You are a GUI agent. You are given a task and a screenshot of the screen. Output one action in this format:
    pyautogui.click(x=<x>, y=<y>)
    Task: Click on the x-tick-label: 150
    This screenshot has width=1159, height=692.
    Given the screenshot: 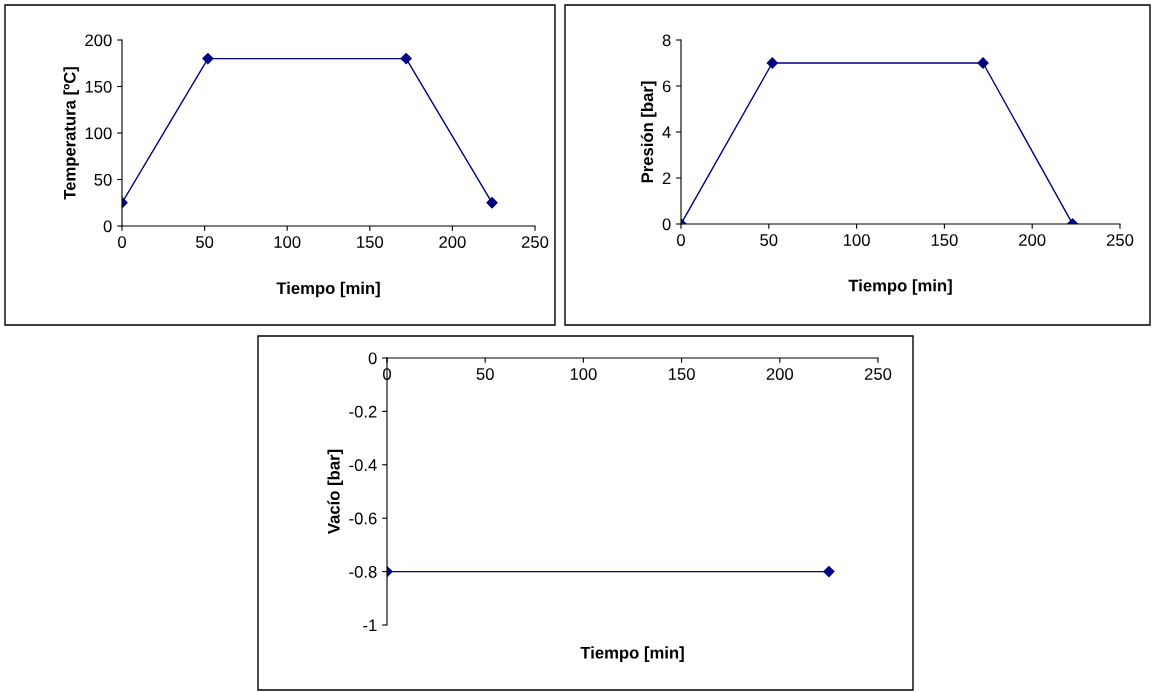 What is the action you would take?
    pyautogui.click(x=944, y=240)
    